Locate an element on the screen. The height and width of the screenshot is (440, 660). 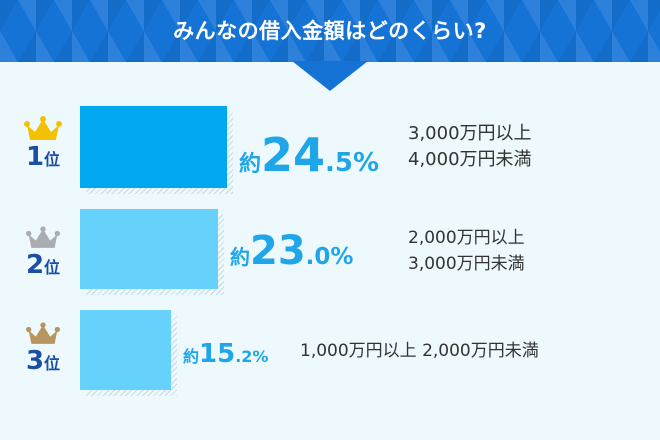
category-label-2-line-1: 2,000万円以上 is located at coordinates (466, 238).